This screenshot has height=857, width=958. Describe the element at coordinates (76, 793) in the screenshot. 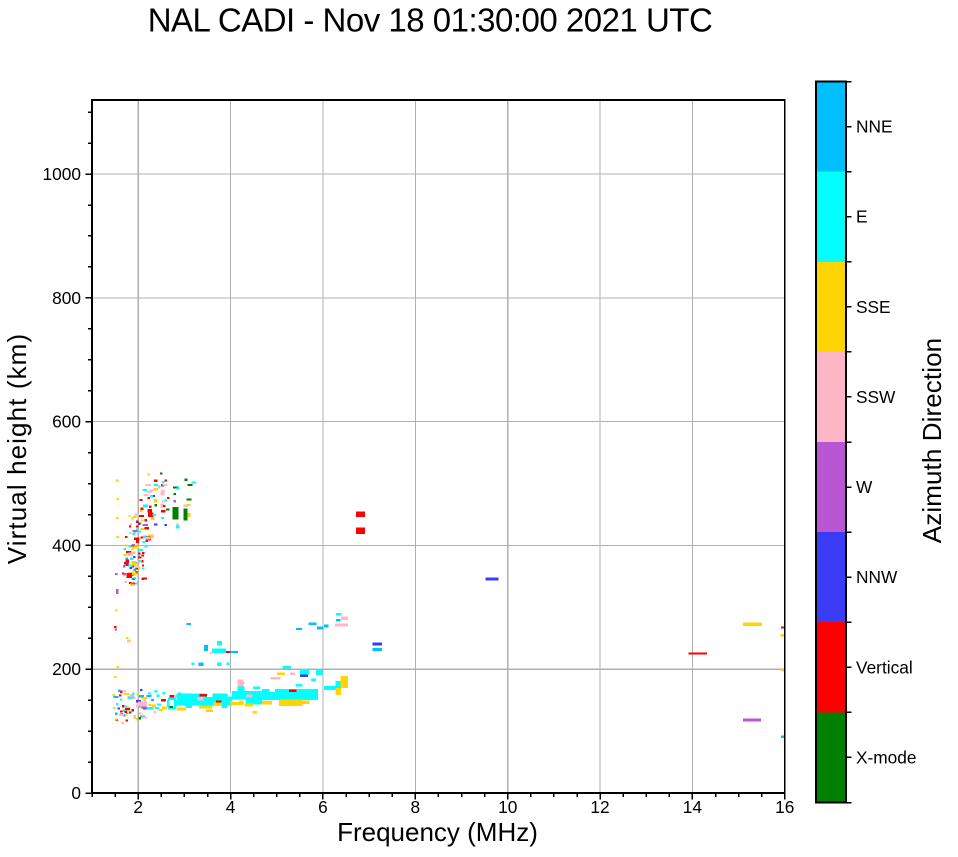

I see `svg-text: 0` at that location.